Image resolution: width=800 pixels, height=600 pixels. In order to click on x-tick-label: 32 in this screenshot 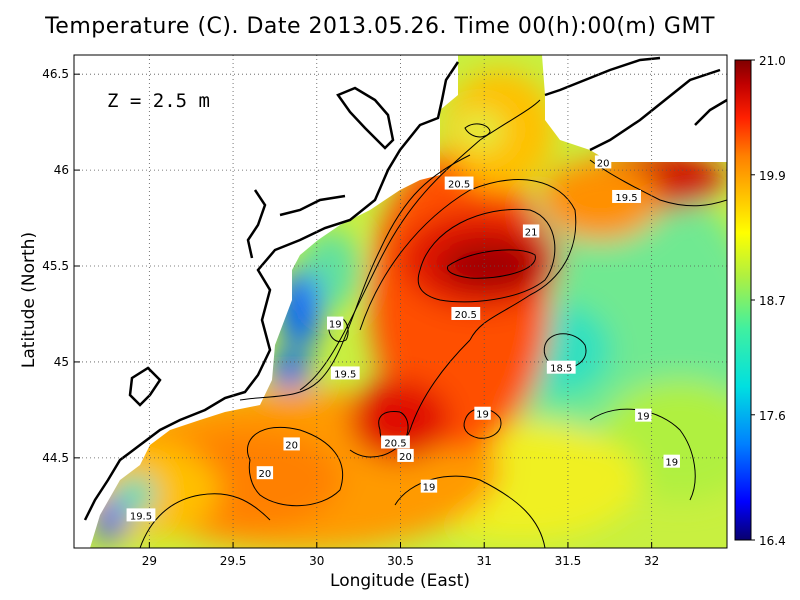, I will do `click(651, 561)`.